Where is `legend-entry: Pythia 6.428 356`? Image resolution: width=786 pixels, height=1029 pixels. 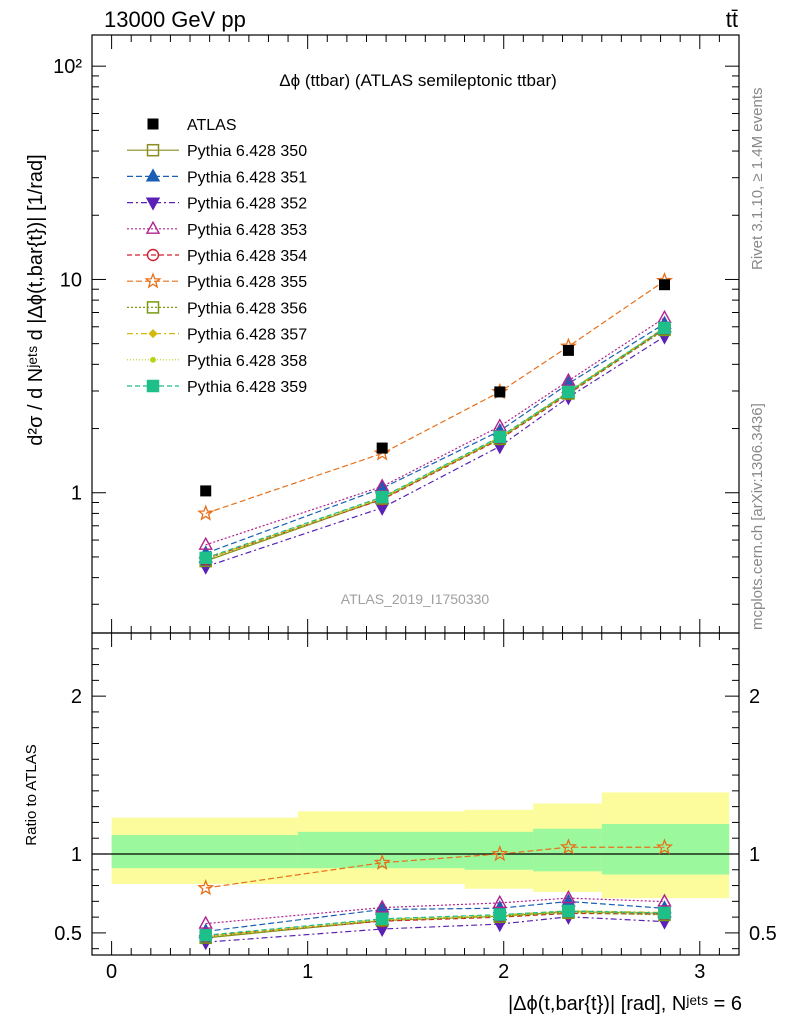 legend-entry: Pythia 6.428 356 is located at coordinates (217, 308).